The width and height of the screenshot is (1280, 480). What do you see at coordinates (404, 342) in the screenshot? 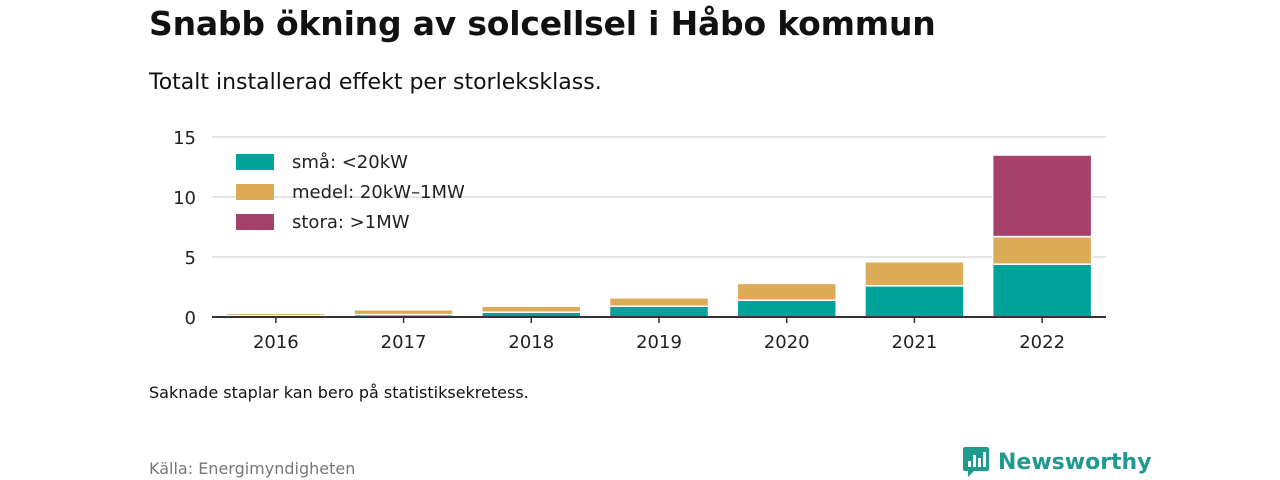
I see `x-tick-label: 2017` at bounding box center [404, 342].